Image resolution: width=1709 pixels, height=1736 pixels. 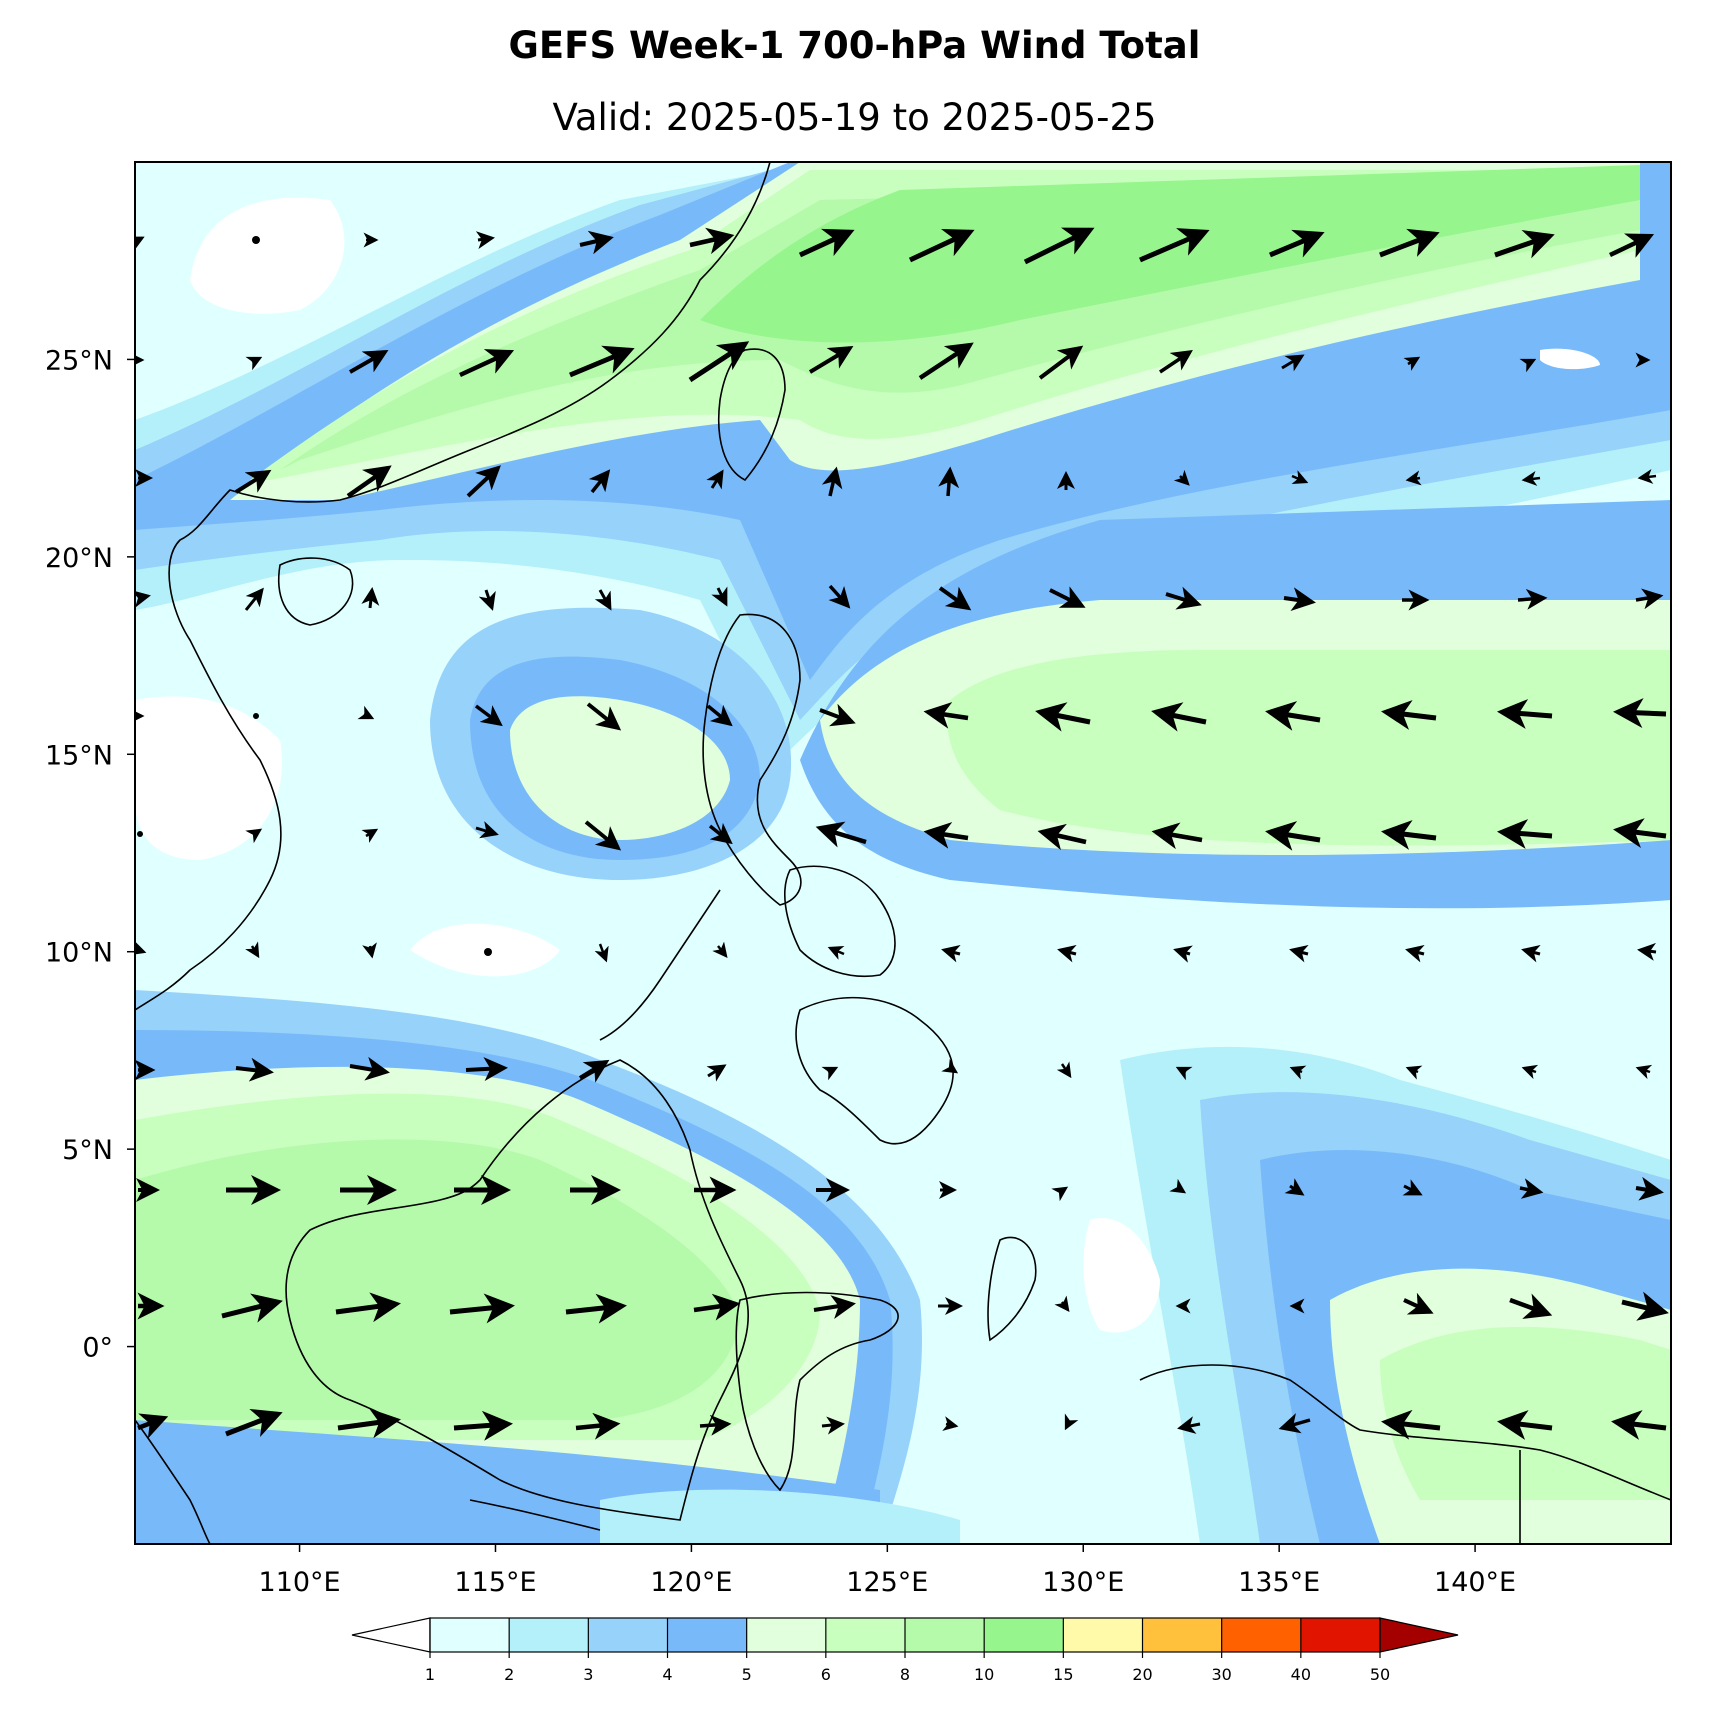 I want to click on calm-area-halmahera, so click(x=1121, y=1275).